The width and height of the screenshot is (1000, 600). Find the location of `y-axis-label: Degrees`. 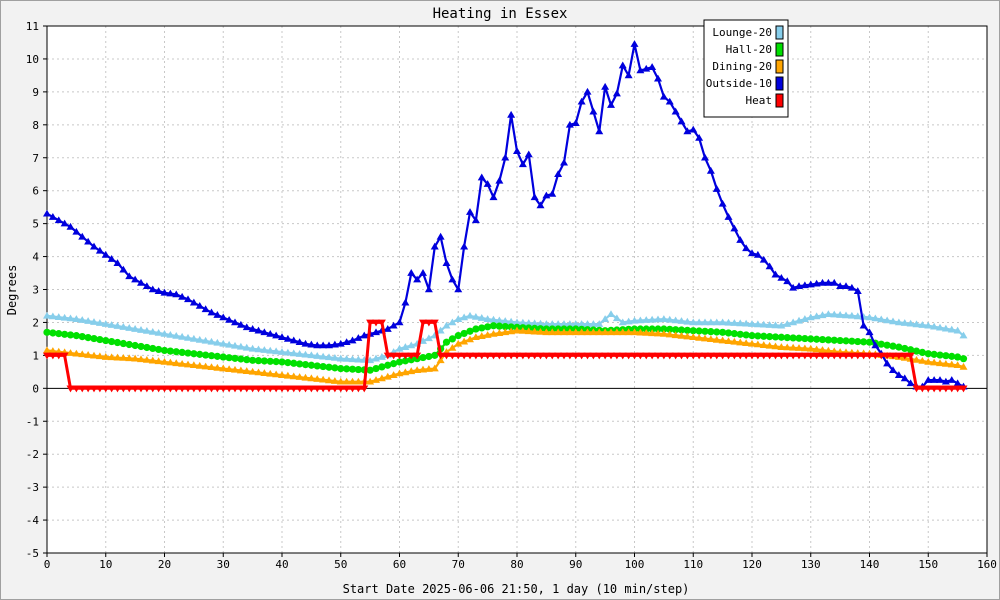

y-axis-label: Degrees is located at coordinates (12, 290).